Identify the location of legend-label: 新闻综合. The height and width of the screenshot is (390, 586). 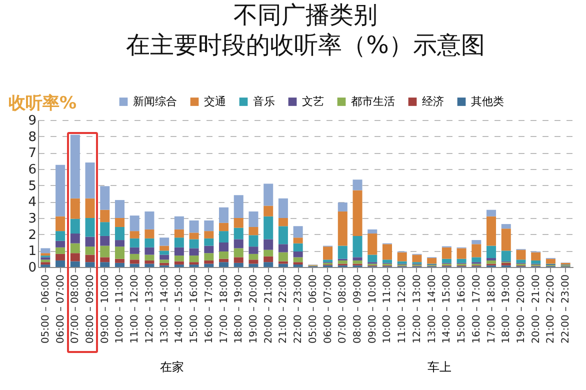
(155, 101).